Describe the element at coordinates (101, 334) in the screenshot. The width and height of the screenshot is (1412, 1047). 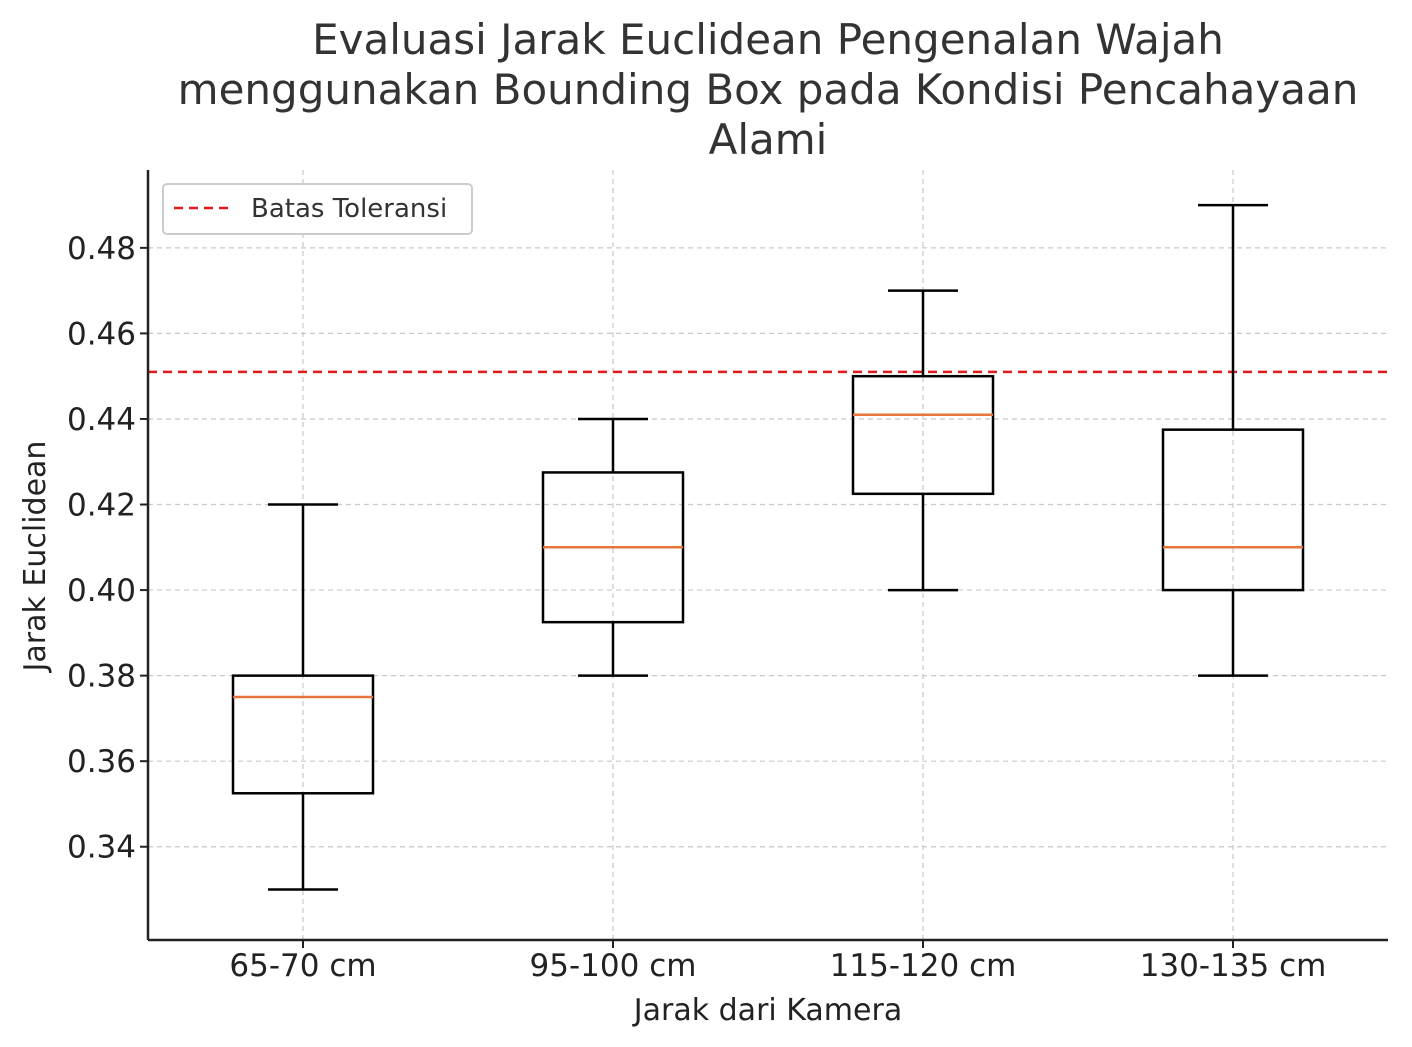
I see `y-tick-label: 0.46` at that location.